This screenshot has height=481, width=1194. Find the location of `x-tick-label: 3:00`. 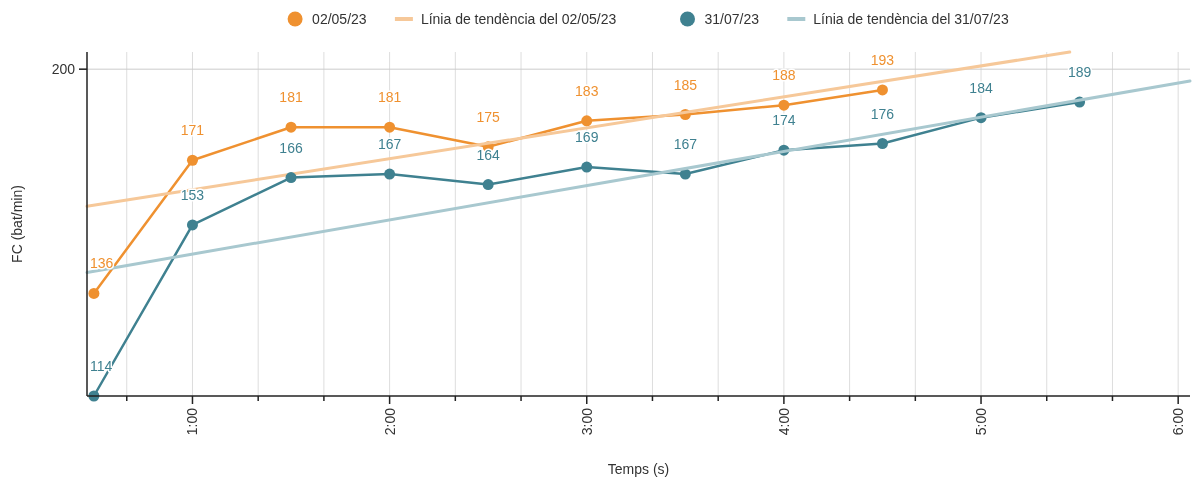

x-tick-label: 3:00 is located at coordinates (586, 421).